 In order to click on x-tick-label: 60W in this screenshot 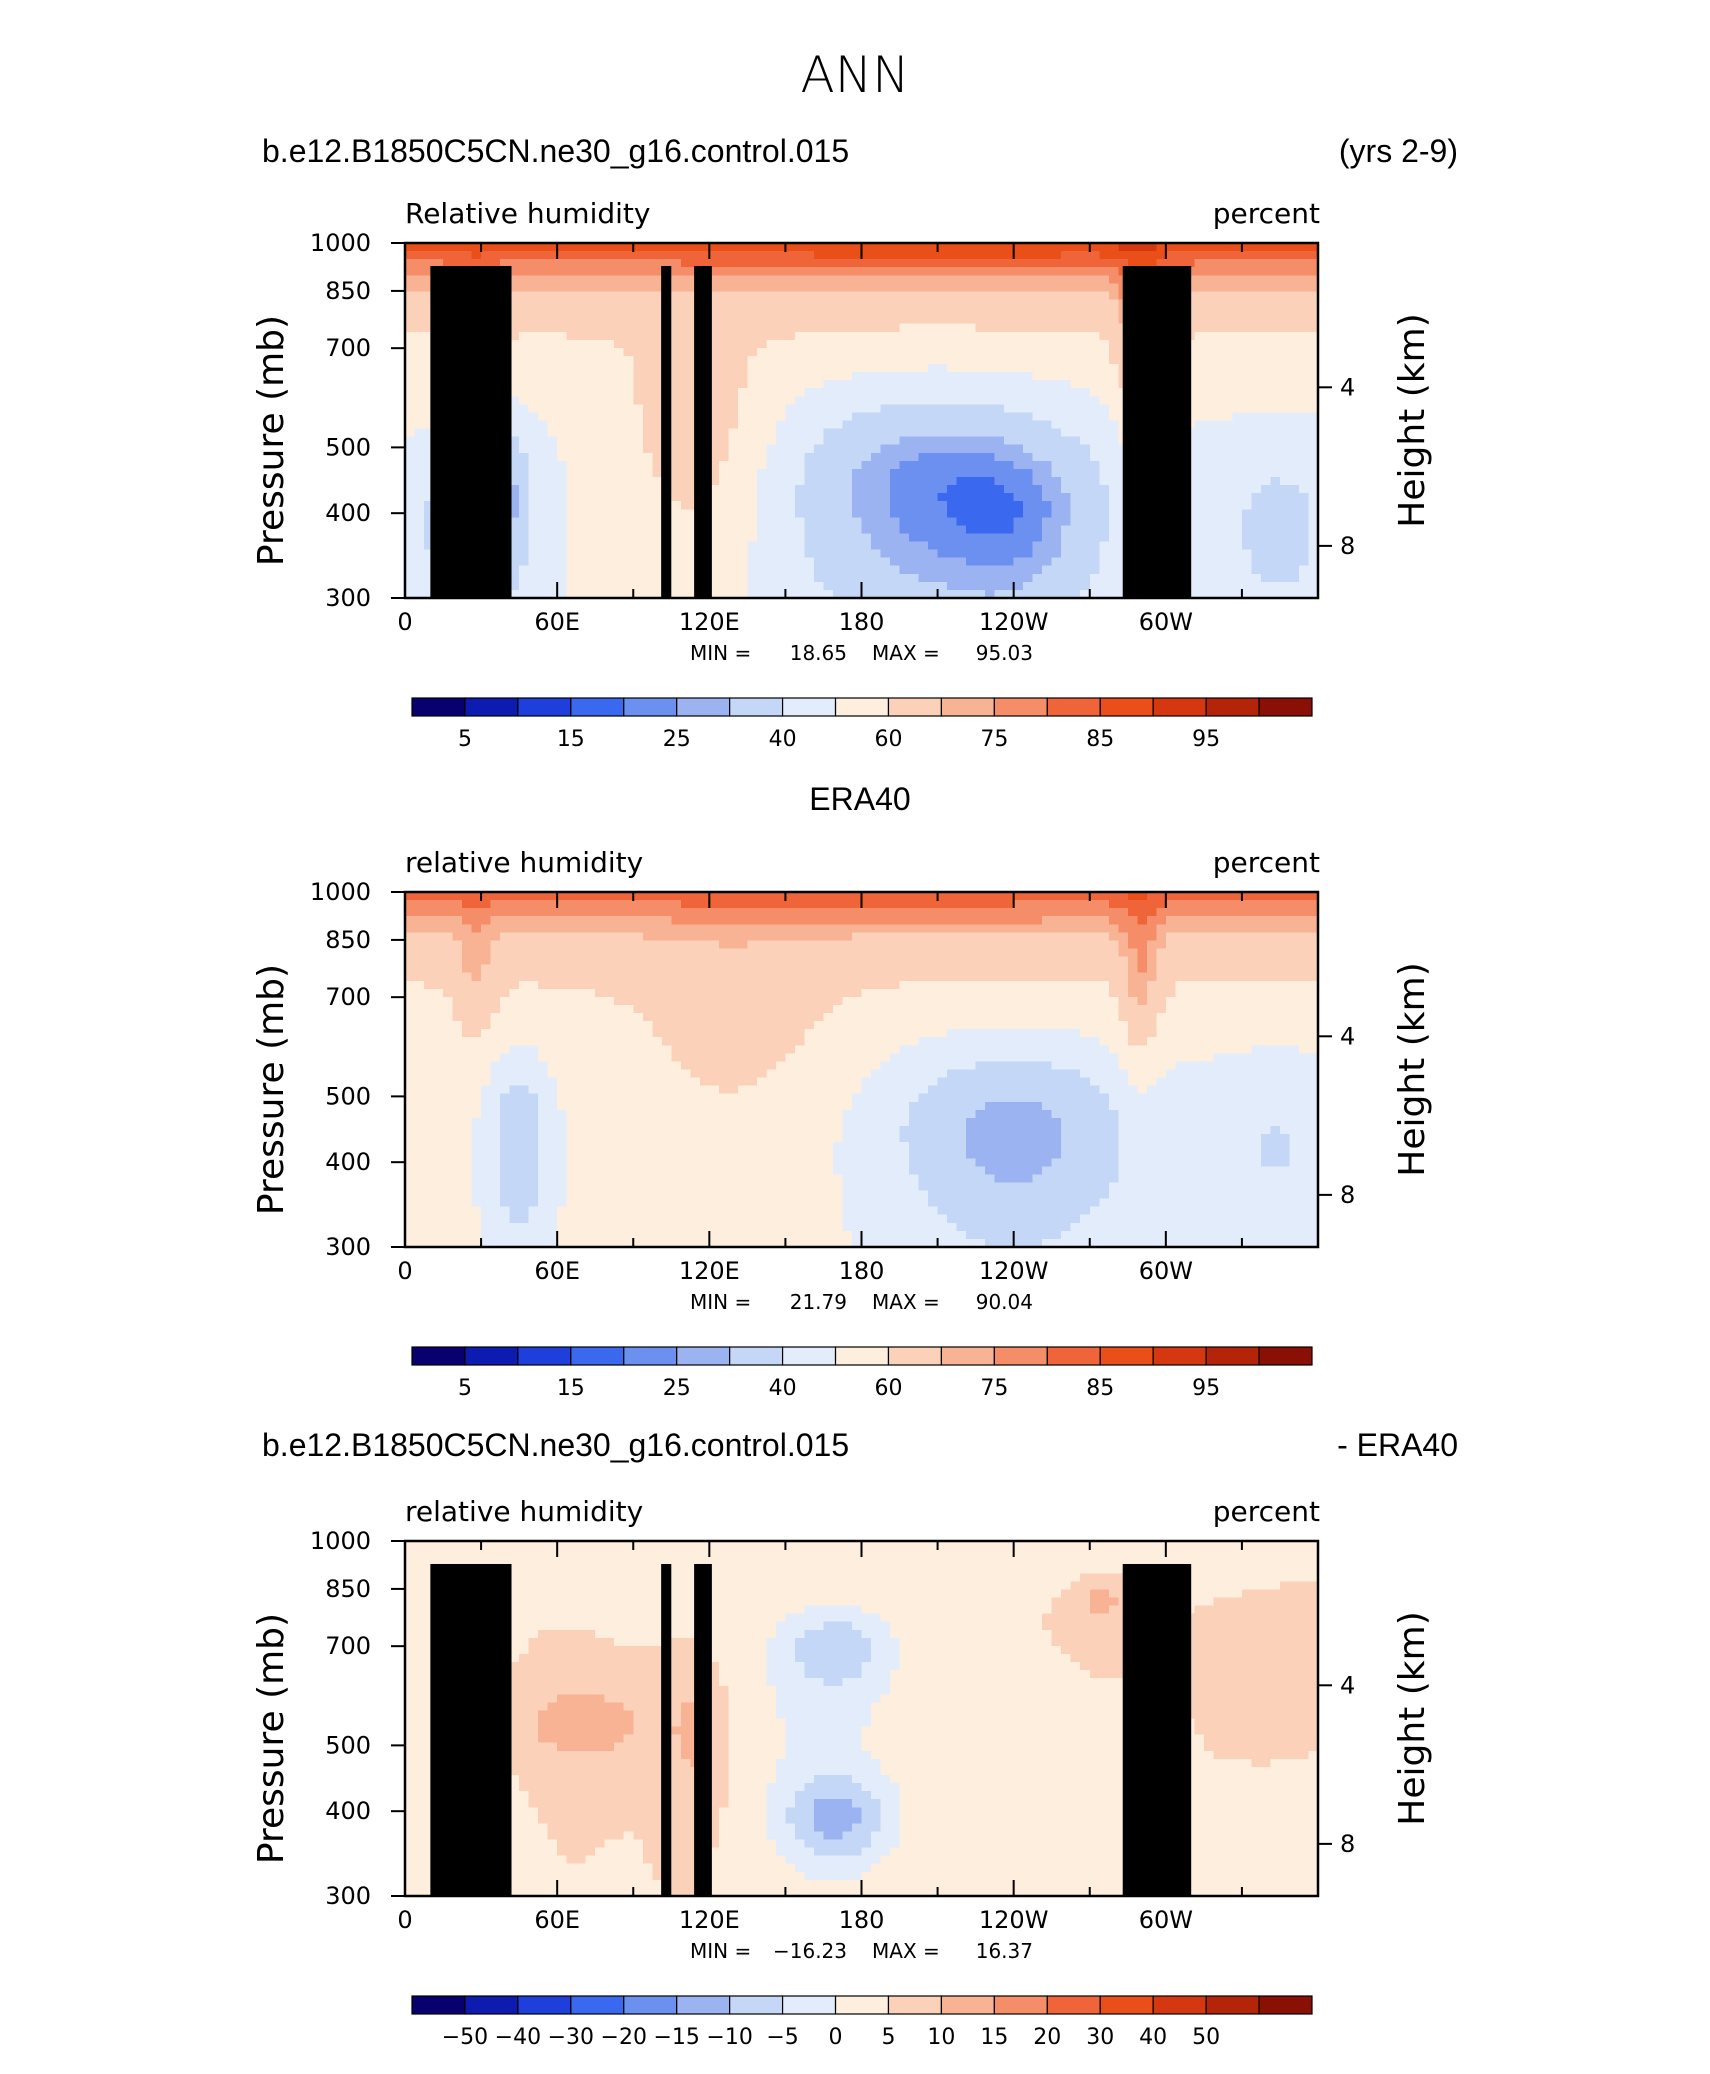, I will do `click(1166, 622)`.